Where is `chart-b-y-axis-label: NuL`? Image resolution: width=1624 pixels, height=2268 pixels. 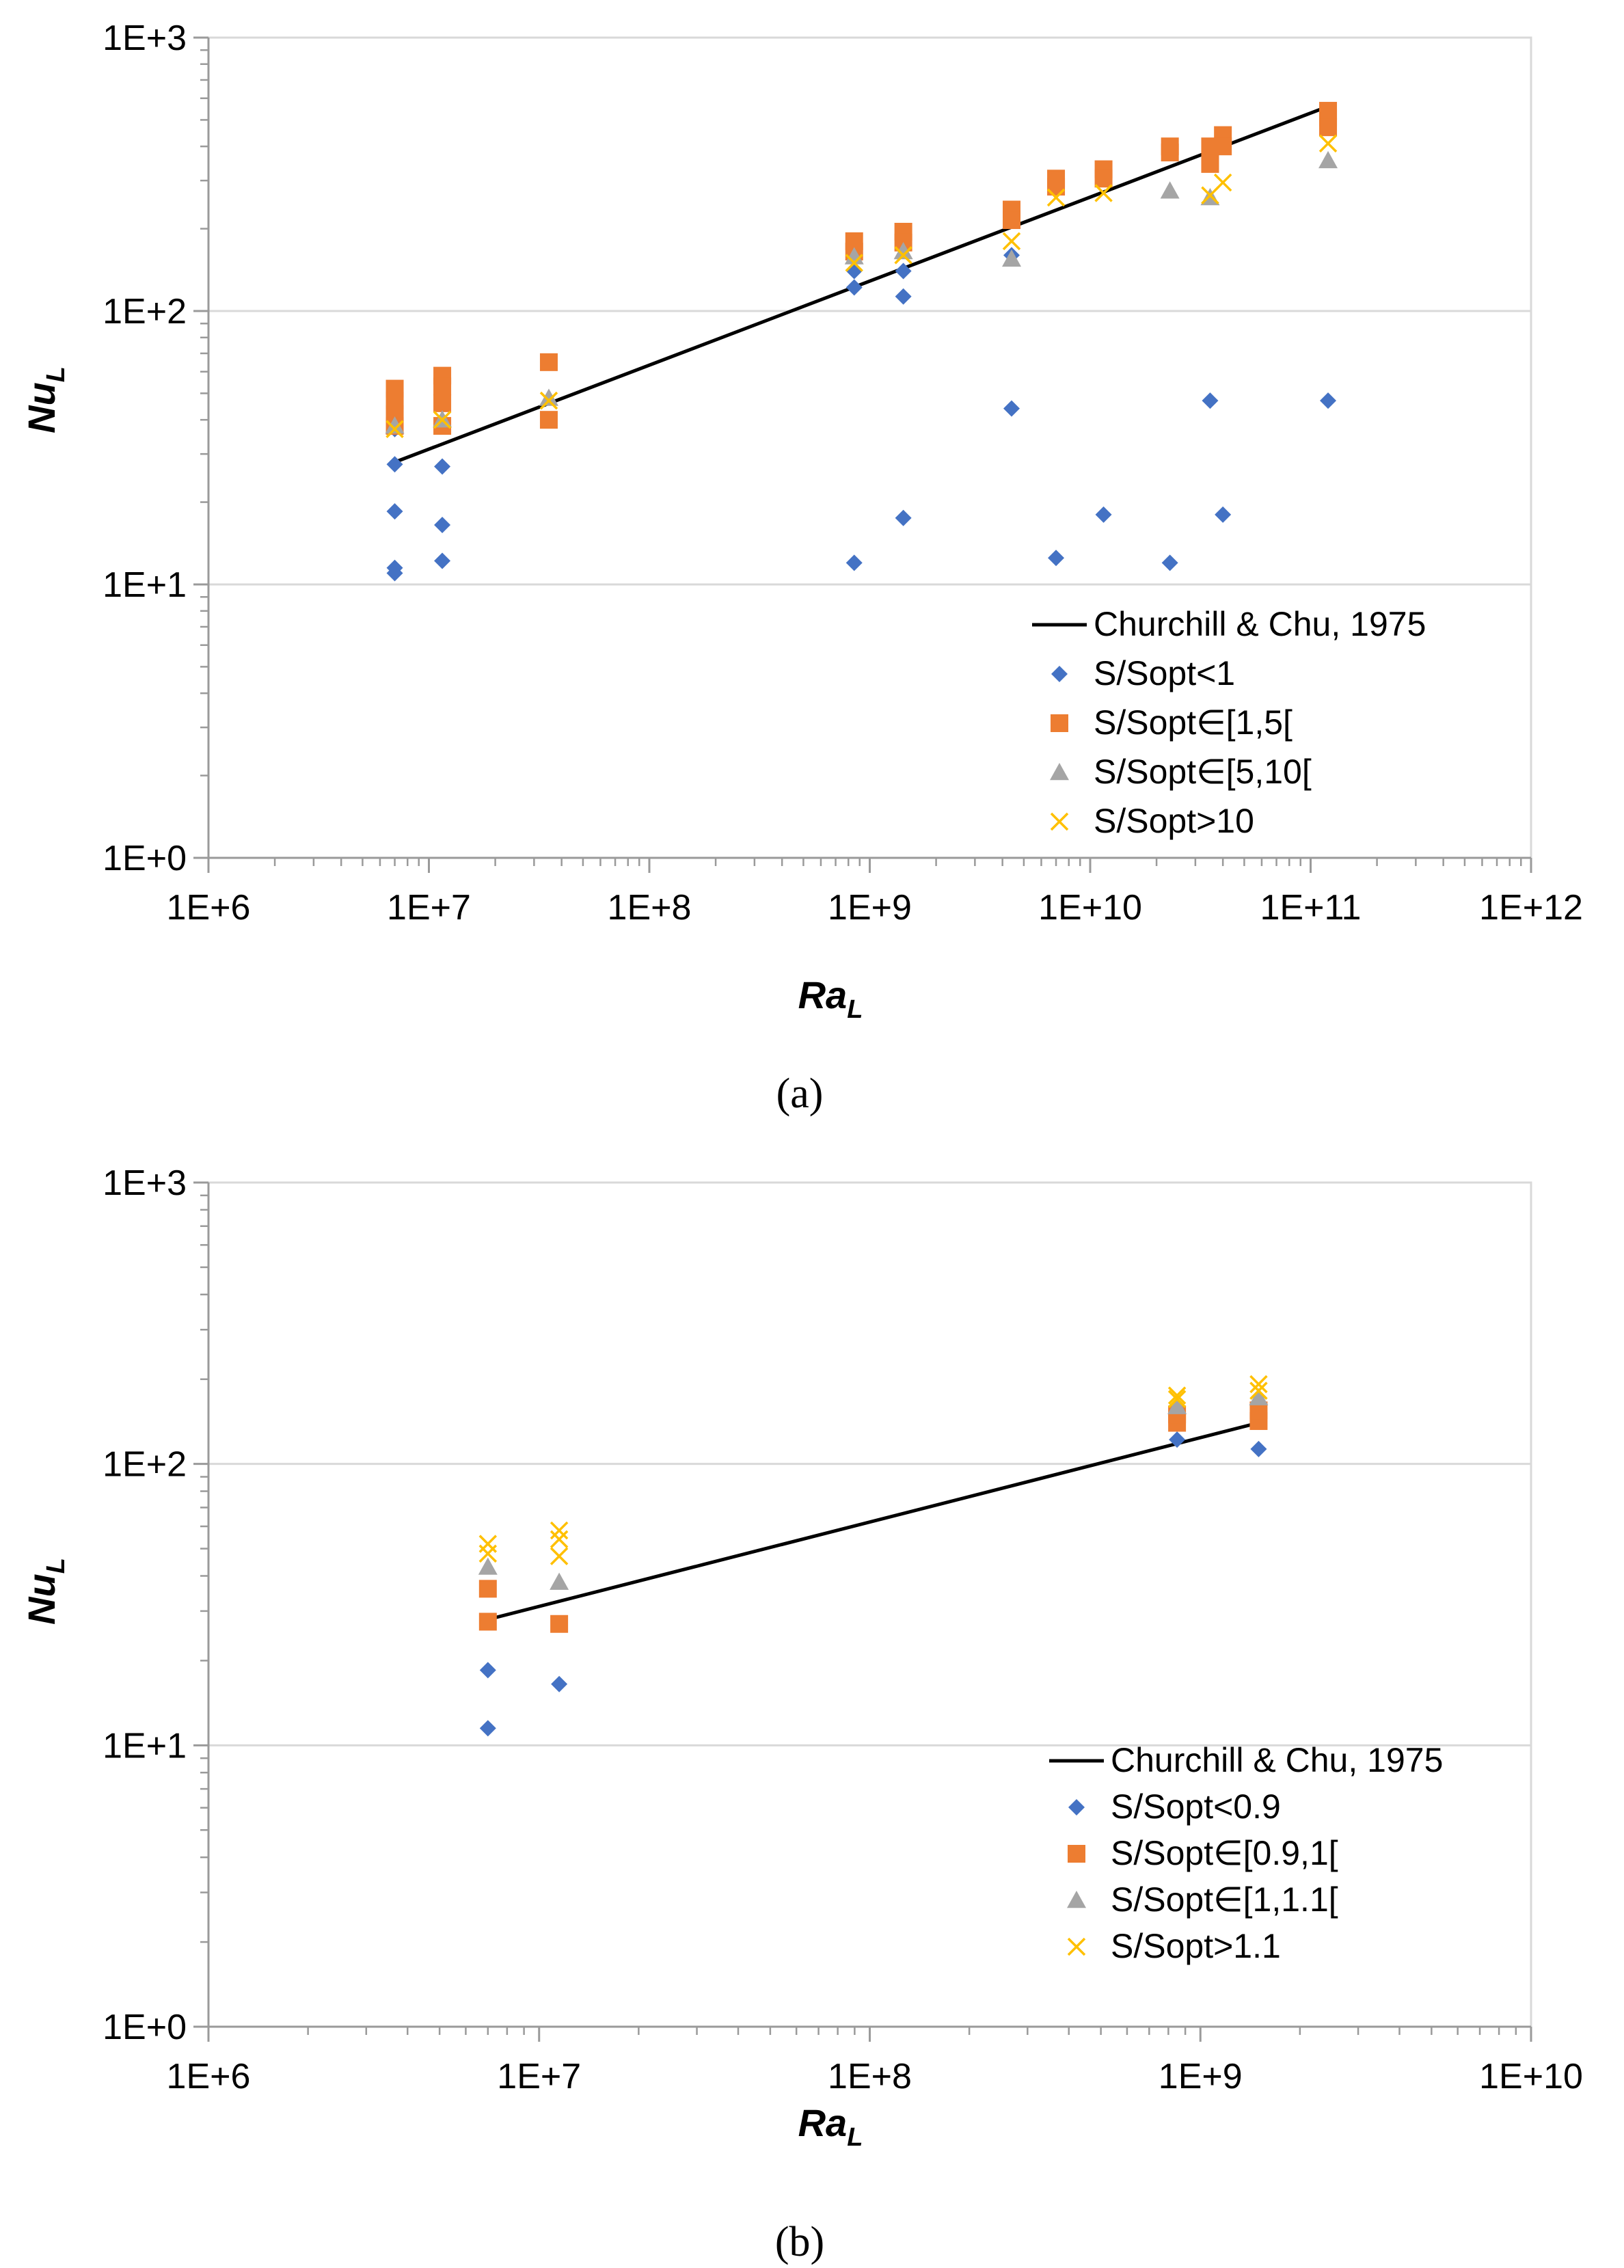 chart-b-y-axis-label: NuL is located at coordinates (45, 1591).